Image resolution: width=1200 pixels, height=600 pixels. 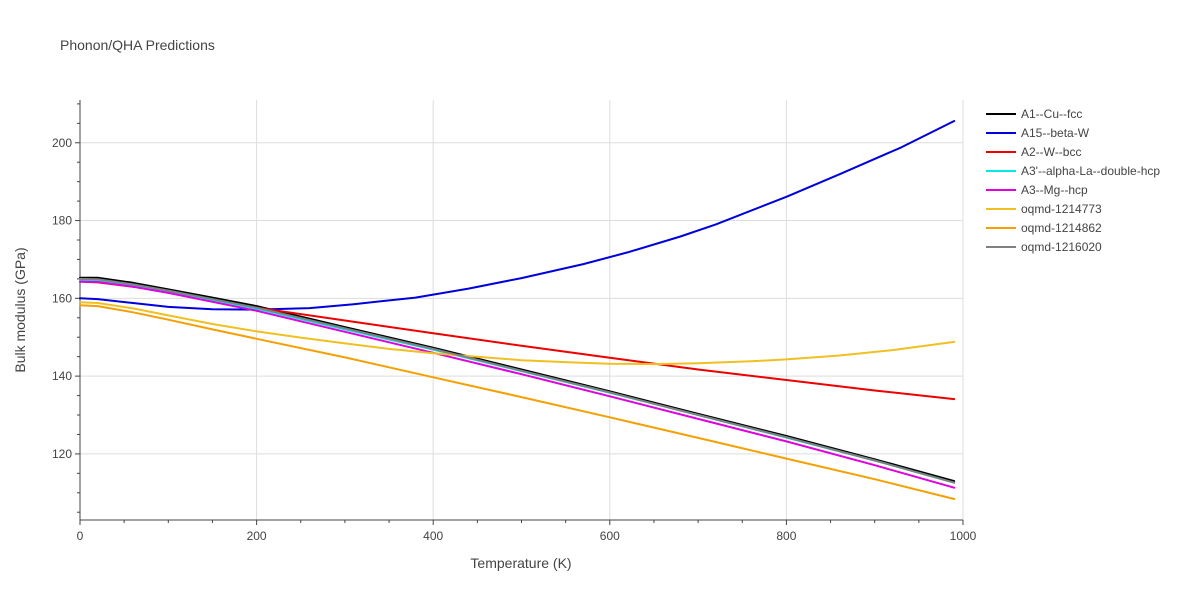 I want to click on legend-label: A2--W--bcc, so click(x=1051, y=152).